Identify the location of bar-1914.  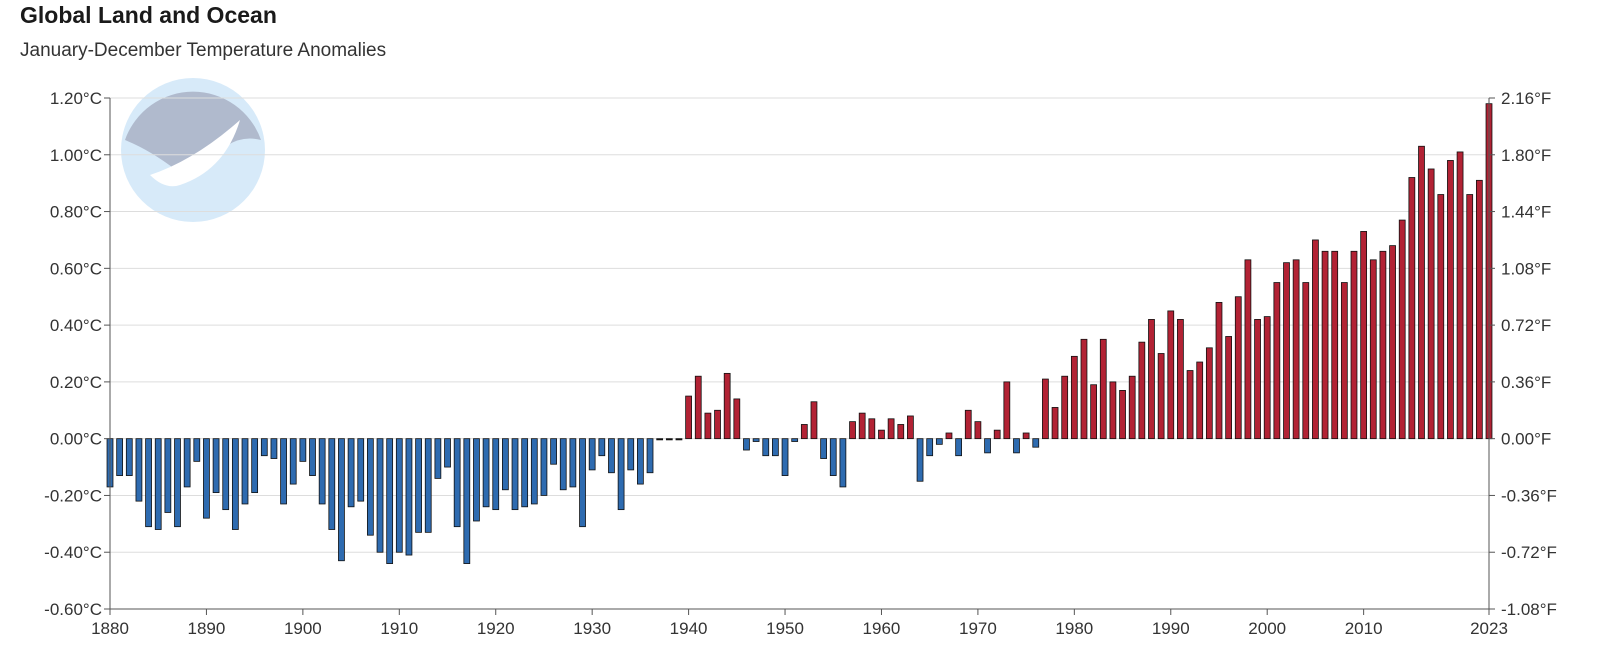
(438, 458).